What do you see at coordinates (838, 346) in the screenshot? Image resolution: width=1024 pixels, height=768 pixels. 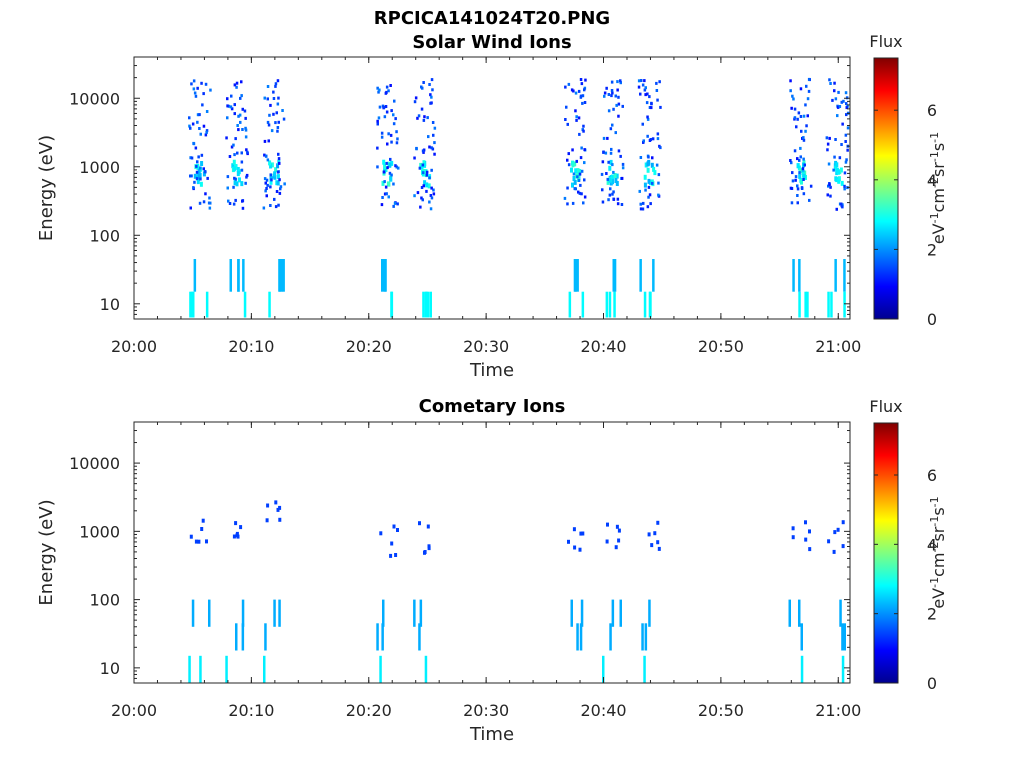 I see `x-tick-label: 21:00` at bounding box center [838, 346].